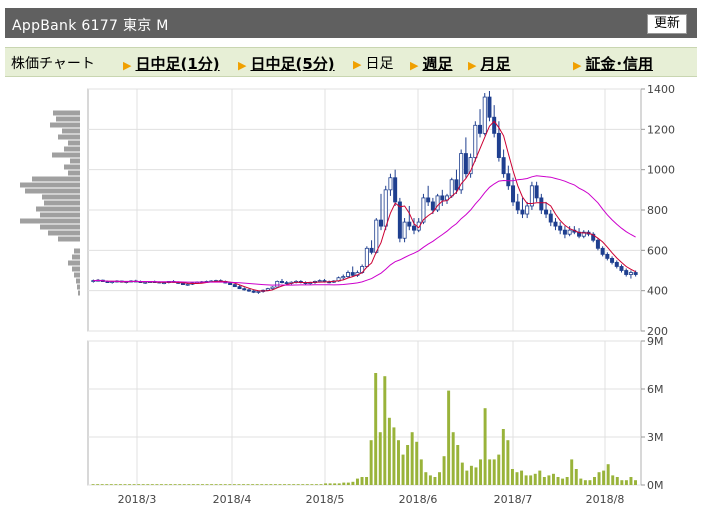  Describe the element at coordinates (232, 499) in the screenshot. I see `date-axis-label: 2018/4` at that location.